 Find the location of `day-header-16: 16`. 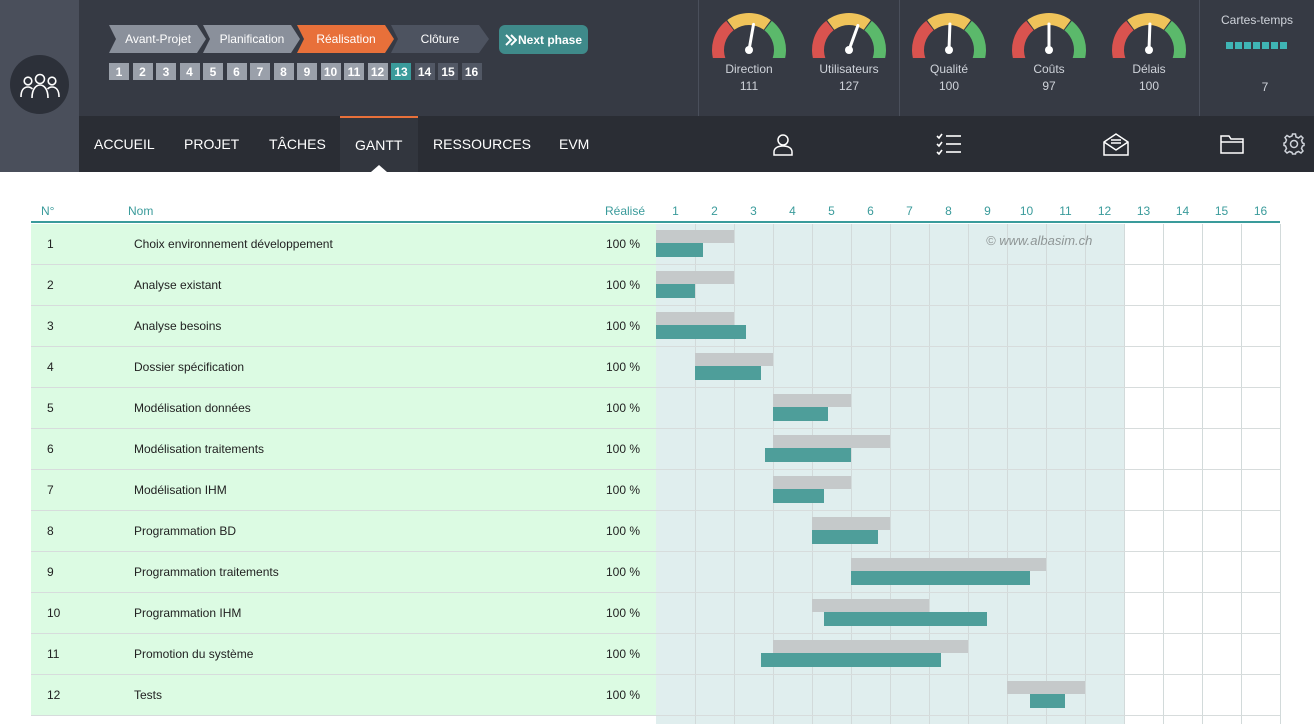

day-header-16: 16 is located at coordinates (1260, 211).